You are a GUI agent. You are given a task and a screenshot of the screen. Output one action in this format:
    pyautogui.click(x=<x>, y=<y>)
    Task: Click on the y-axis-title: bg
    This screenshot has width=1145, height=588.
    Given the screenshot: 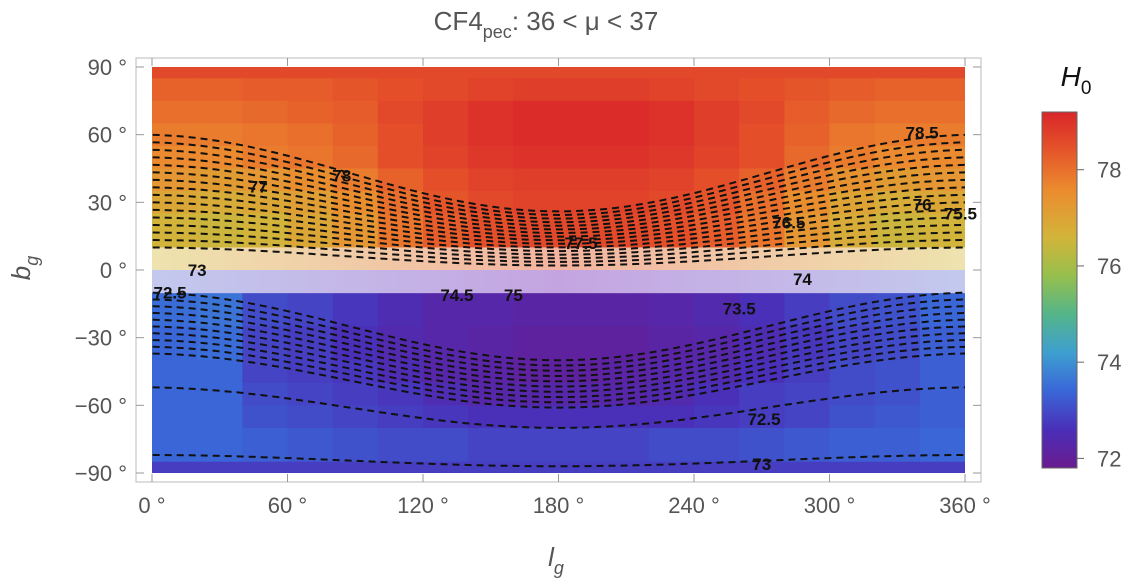 What is the action you would take?
    pyautogui.click(x=24, y=268)
    